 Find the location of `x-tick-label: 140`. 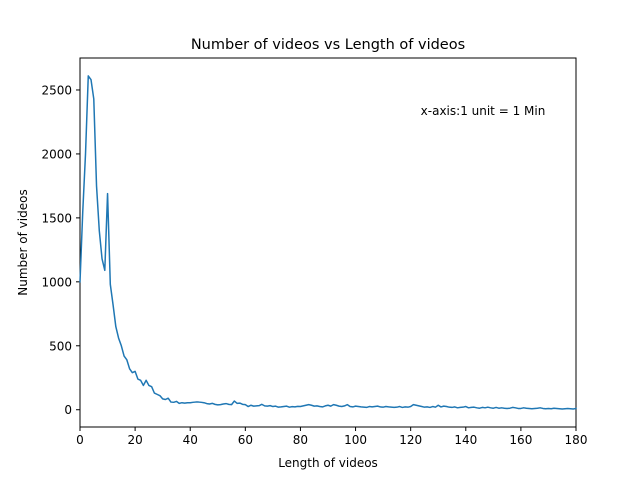

x-tick-label: 140 is located at coordinates (465, 440).